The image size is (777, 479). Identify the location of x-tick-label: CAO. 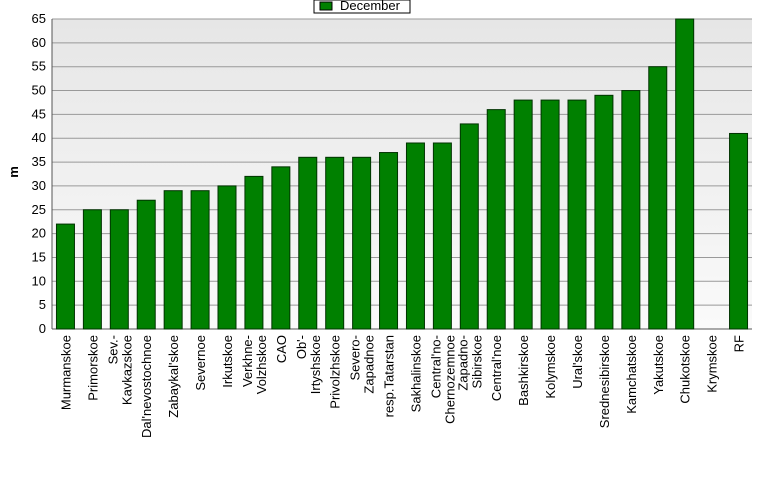
(281, 349).